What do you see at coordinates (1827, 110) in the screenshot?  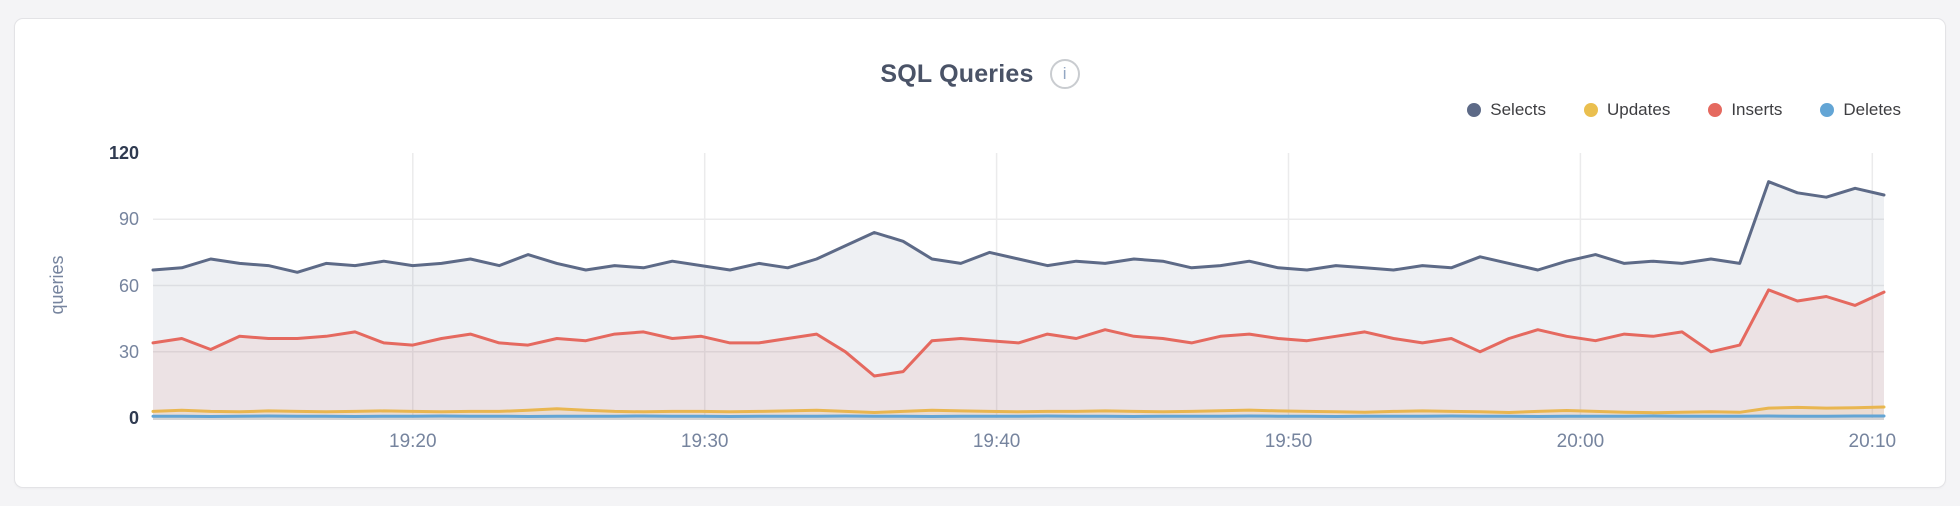 I see `legend-swatch-deletes-icon` at bounding box center [1827, 110].